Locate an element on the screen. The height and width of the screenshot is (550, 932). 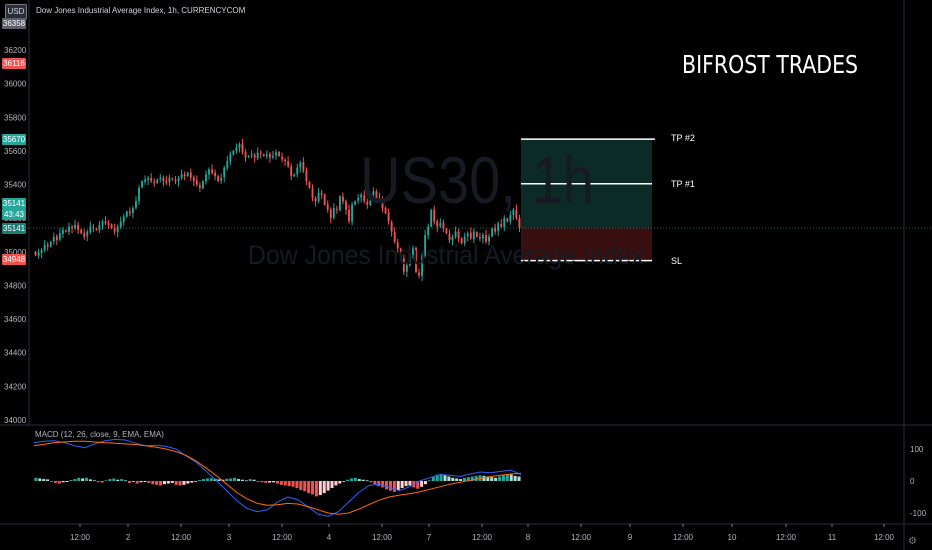
time-tick-label: 2 is located at coordinates (128, 537).